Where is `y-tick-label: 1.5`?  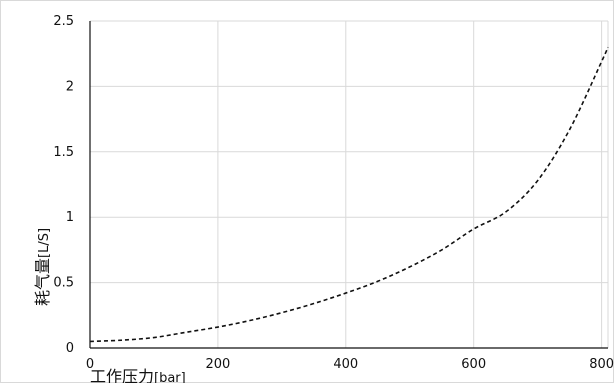 y-tick-label: 1.5 is located at coordinates (63, 152).